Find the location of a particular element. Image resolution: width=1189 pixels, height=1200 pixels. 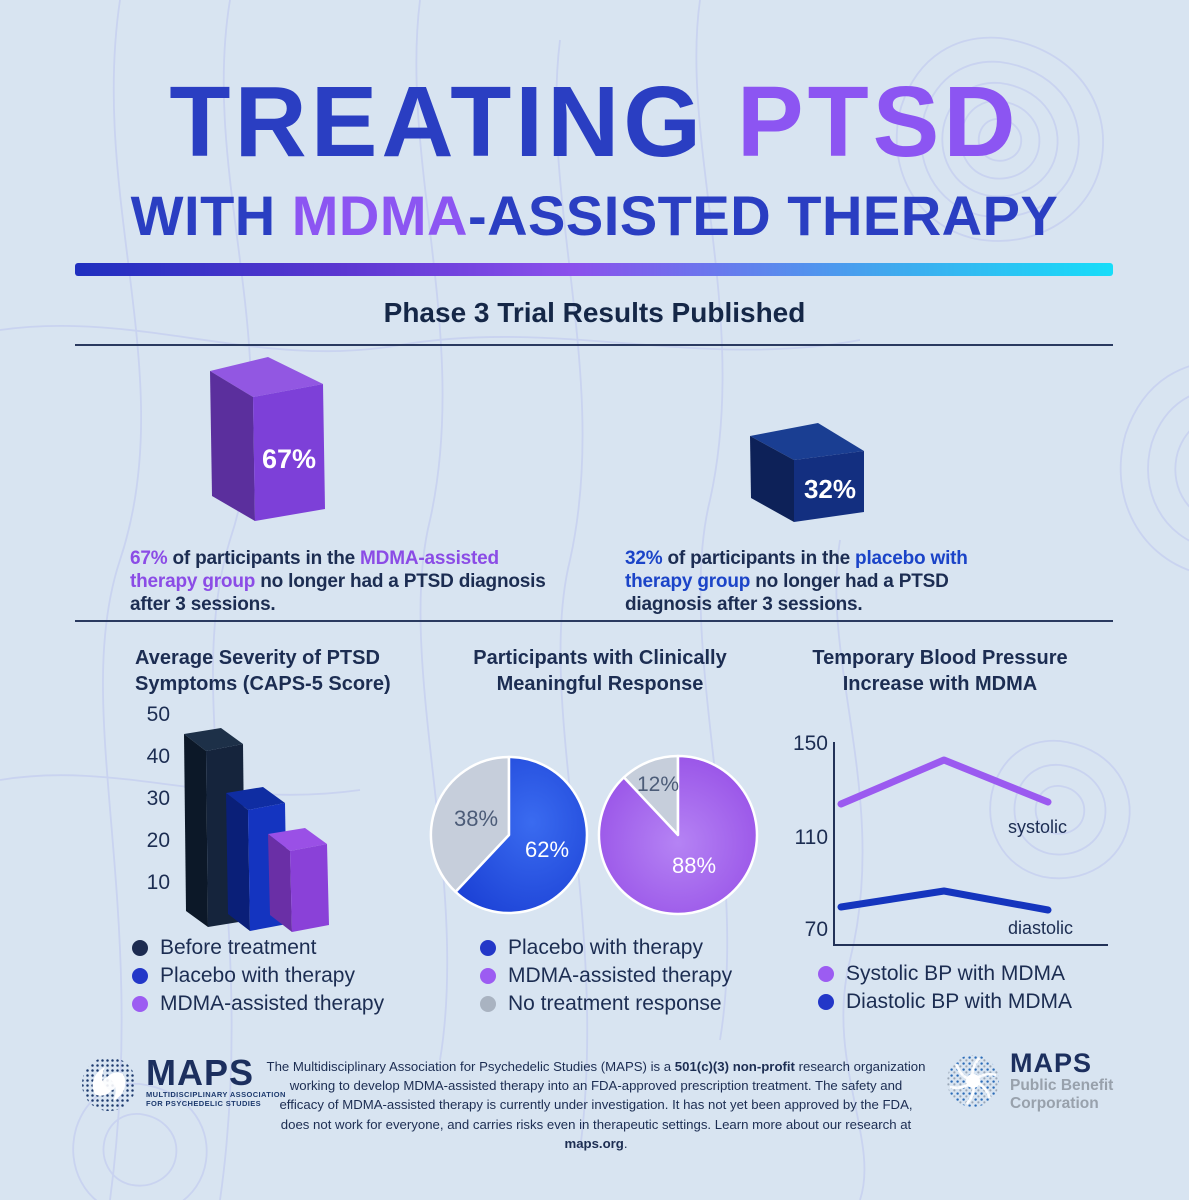

maps-globe-icon is located at coordinates (109, 1084).